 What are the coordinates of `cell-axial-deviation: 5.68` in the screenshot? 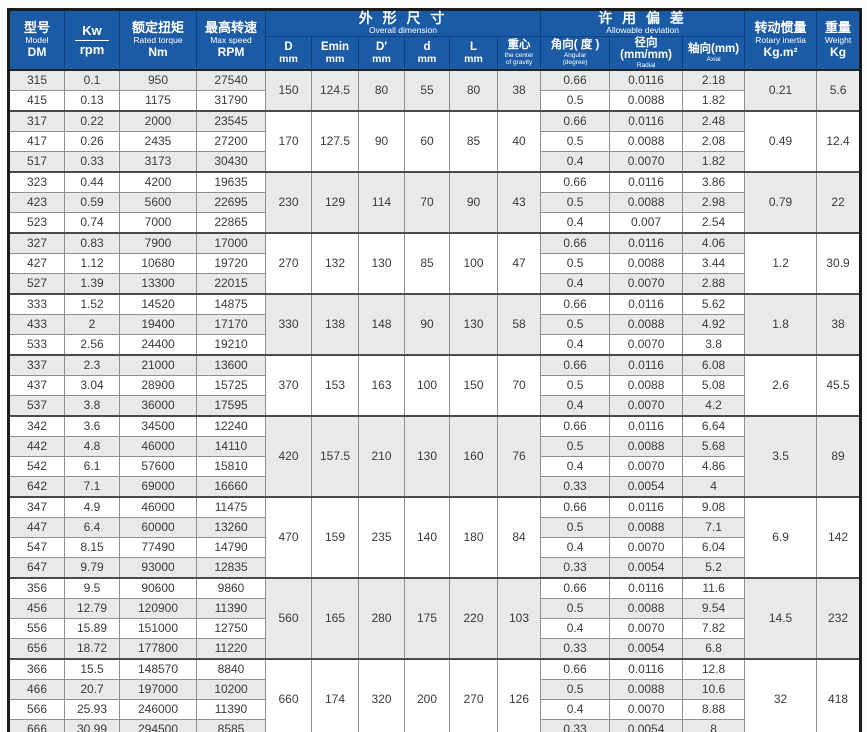 It's located at (714, 447).